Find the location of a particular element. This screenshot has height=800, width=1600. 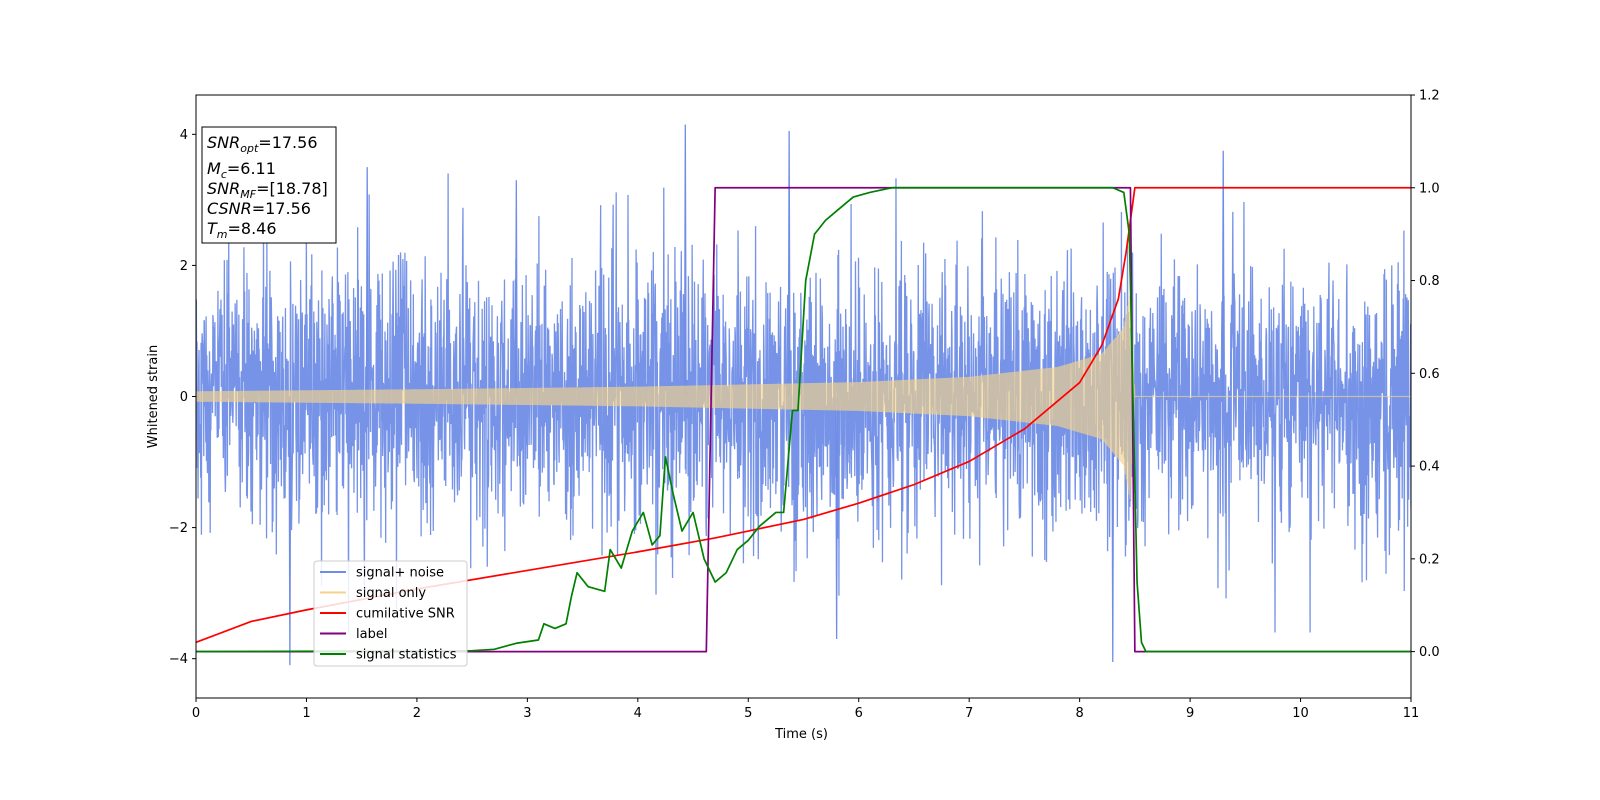

y-tick-label: 4 is located at coordinates (184, 135).